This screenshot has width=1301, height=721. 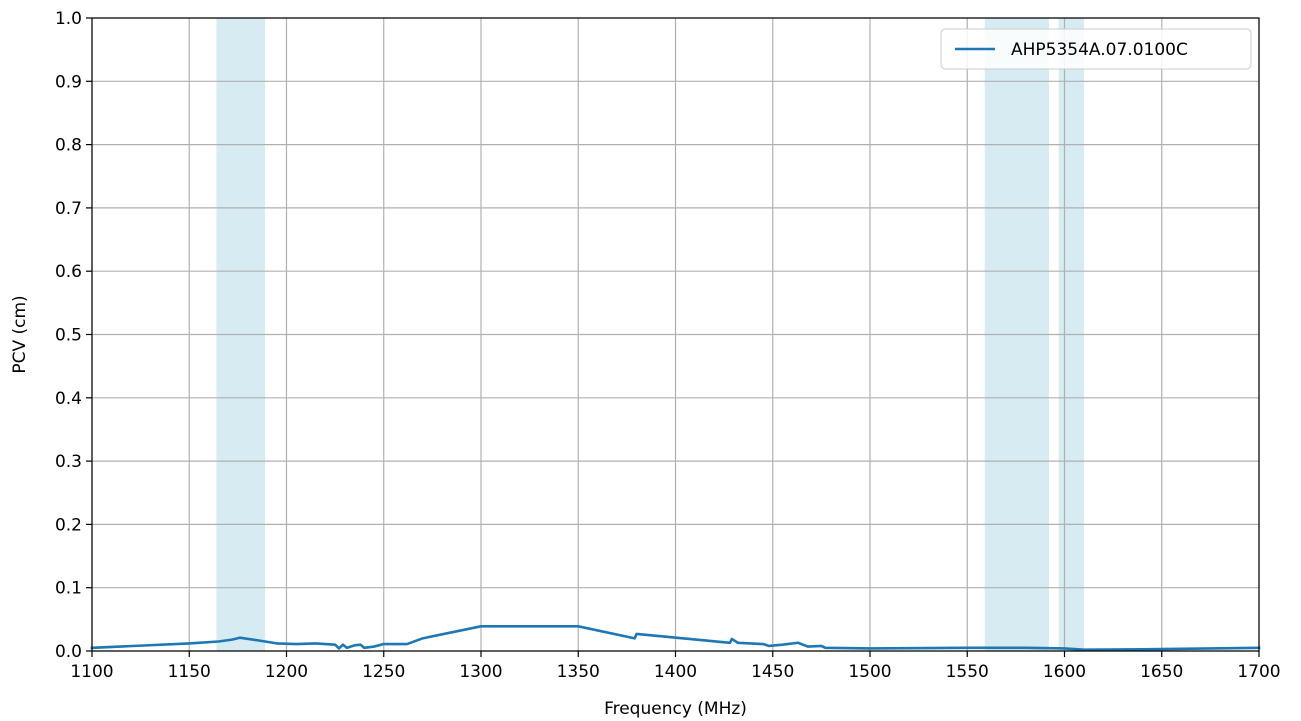 I want to click on legend: AHP5354A.07.0100C, so click(x=1096, y=49).